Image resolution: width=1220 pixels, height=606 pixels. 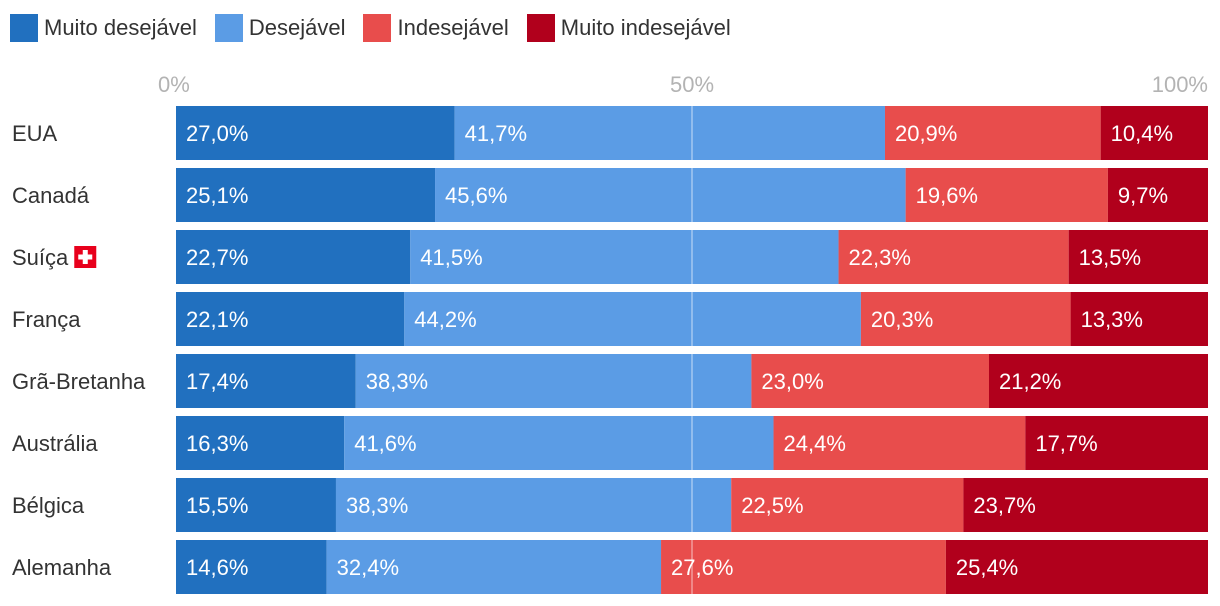 I want to click on legend-swatch-indesejavel, so click(x=377, y=28).